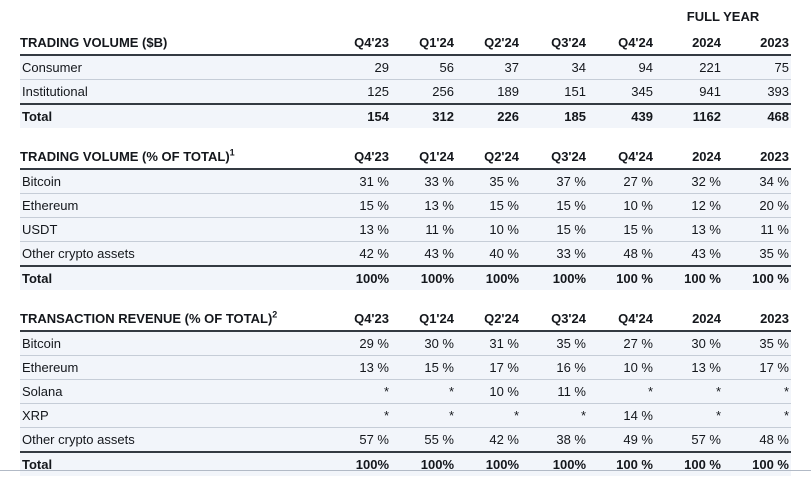 The height and width of the screenshot is (484, 811). Describe the element at coordinates (621, 92) in the screenshot. I see `cell-value: 345` at that location.